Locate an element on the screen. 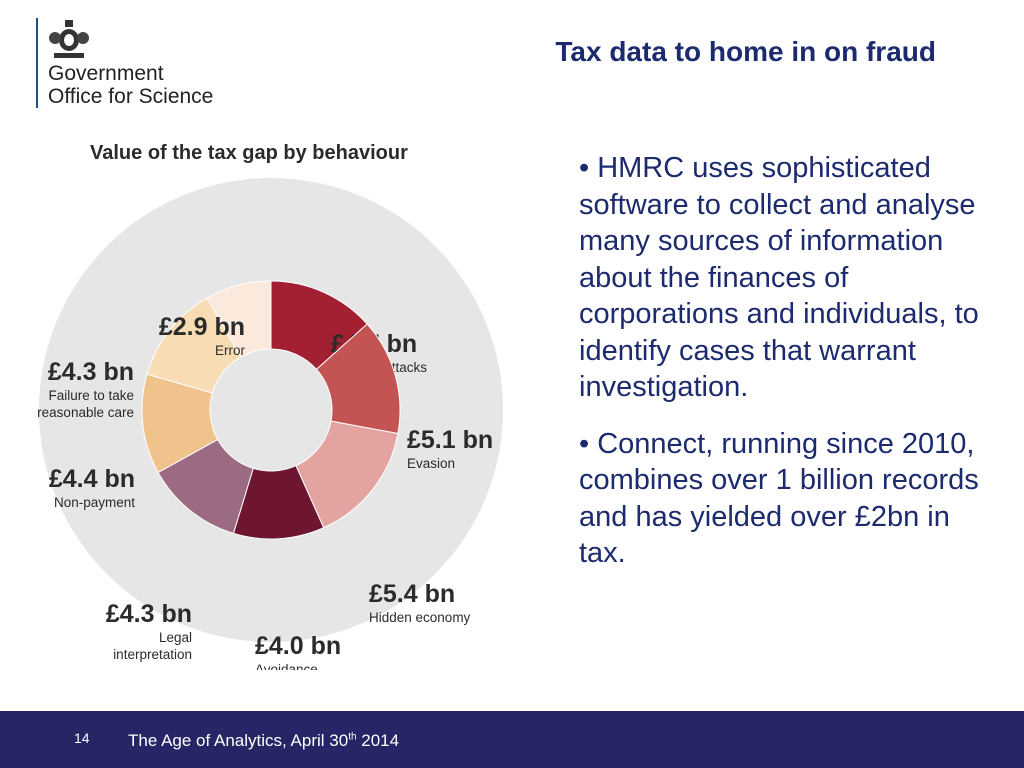  logo-divider is located at coordinates (37, 63).